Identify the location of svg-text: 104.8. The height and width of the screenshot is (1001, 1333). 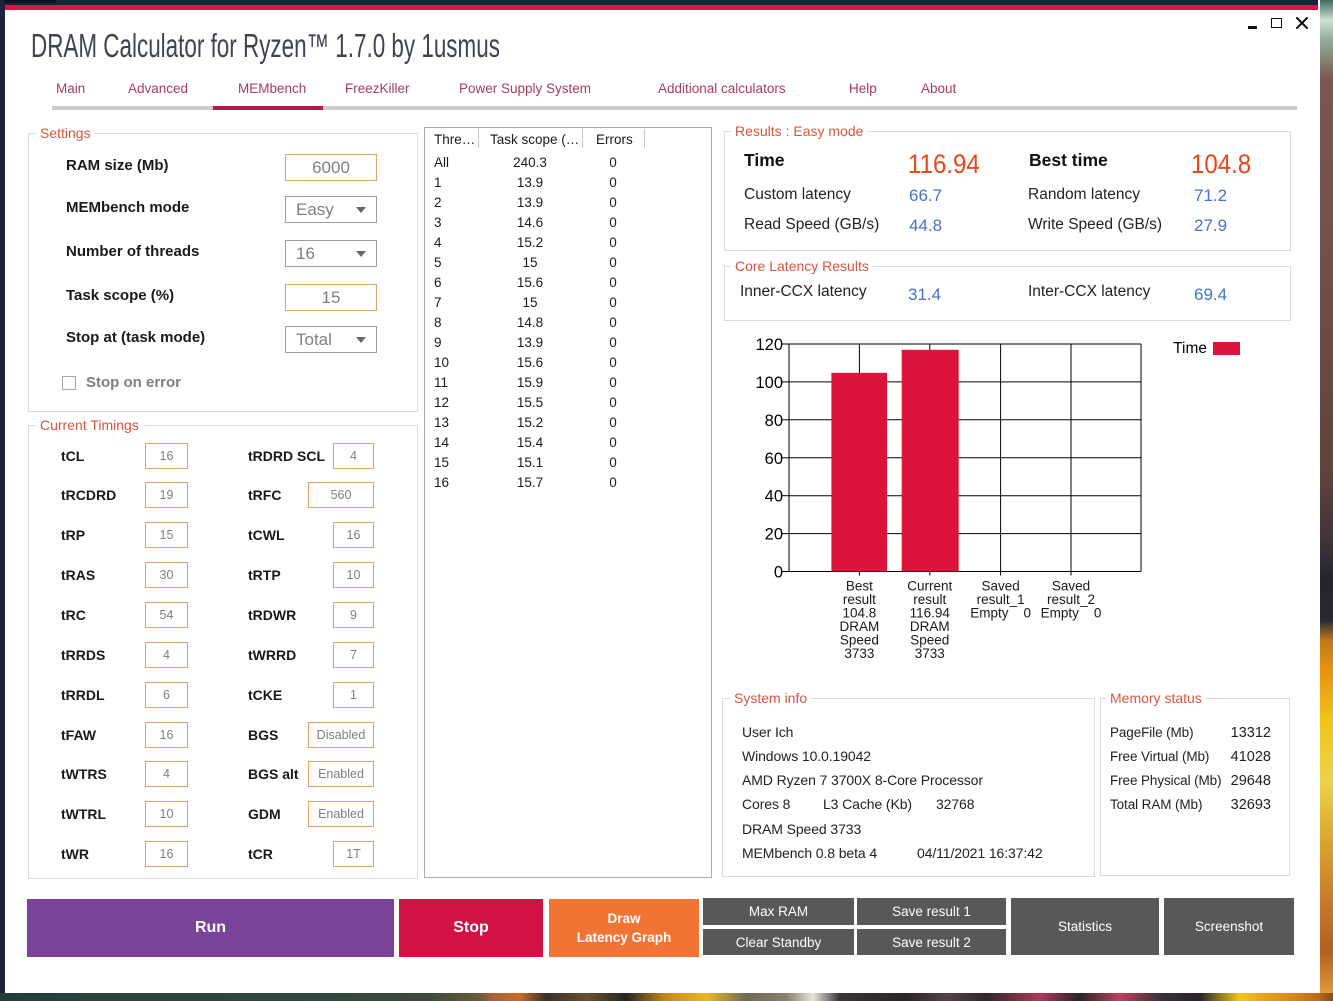
(860, 613).